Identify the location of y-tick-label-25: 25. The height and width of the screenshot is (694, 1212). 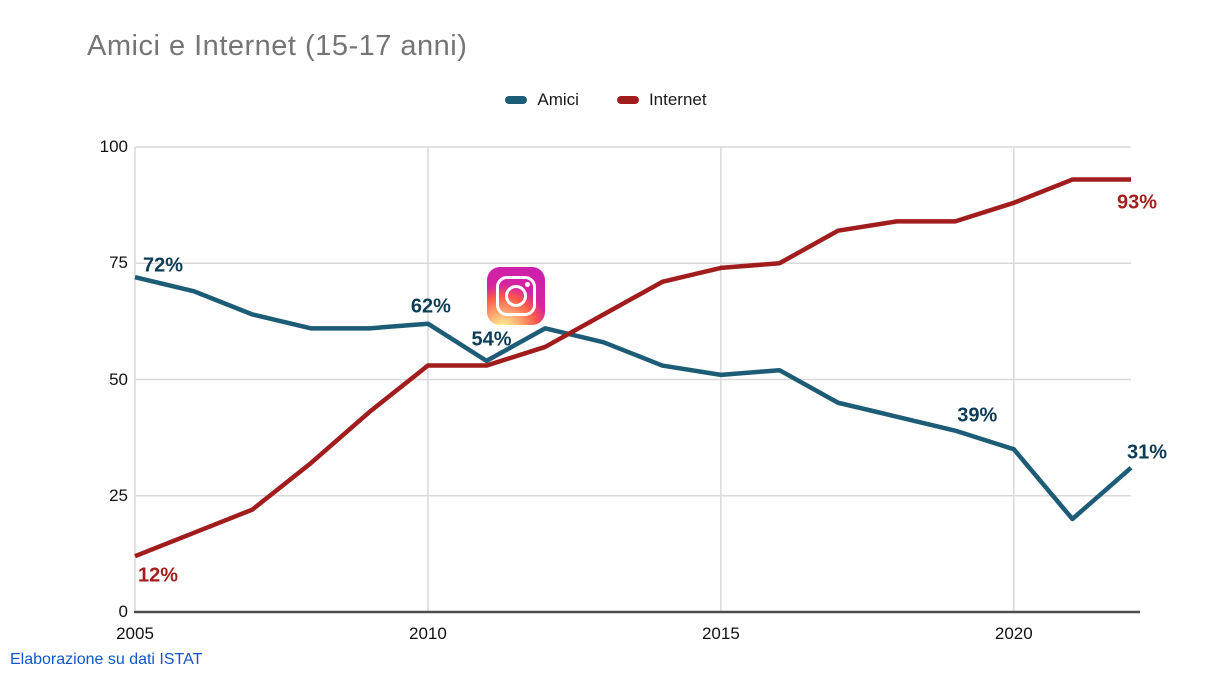
(118, 495).